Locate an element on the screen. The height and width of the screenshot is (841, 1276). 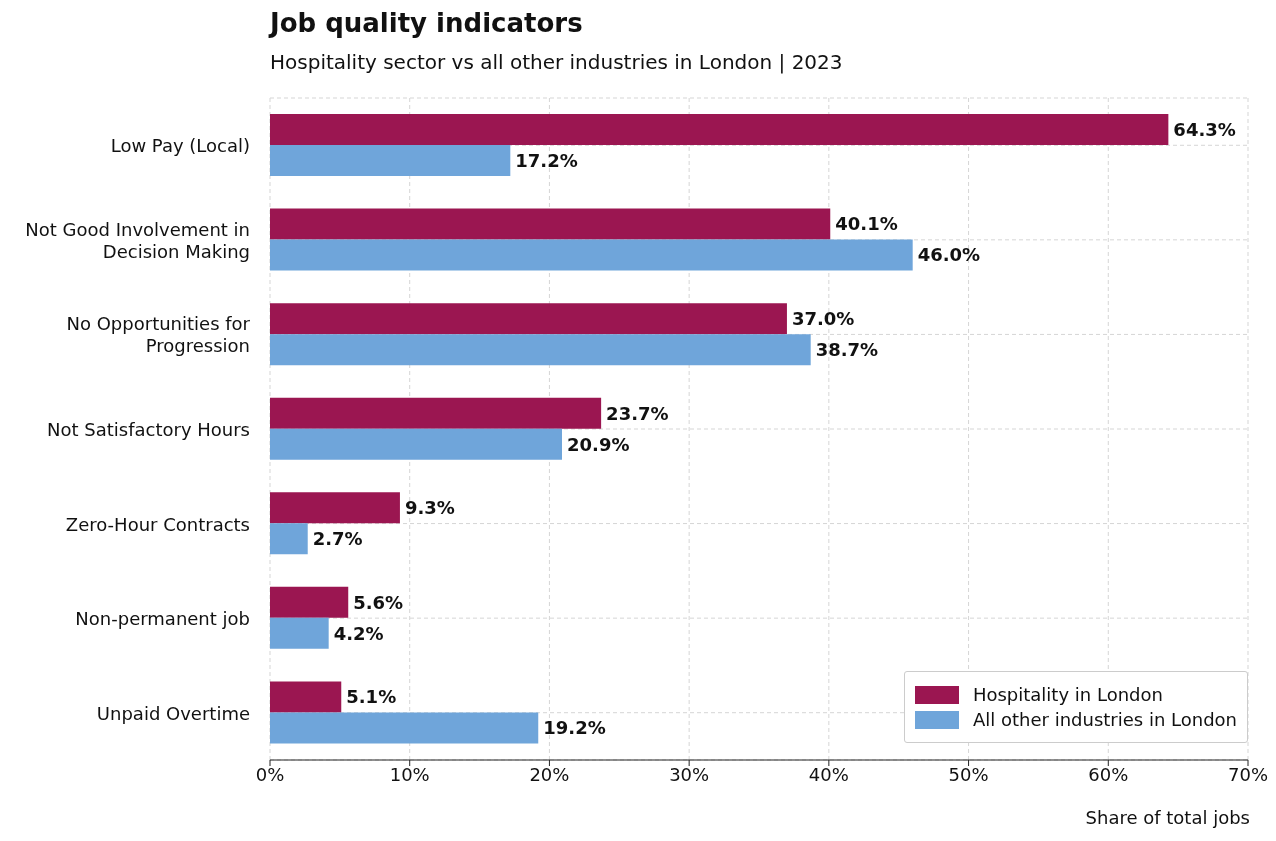
x-tick-label: 30% is located at coordinates (689, 774).